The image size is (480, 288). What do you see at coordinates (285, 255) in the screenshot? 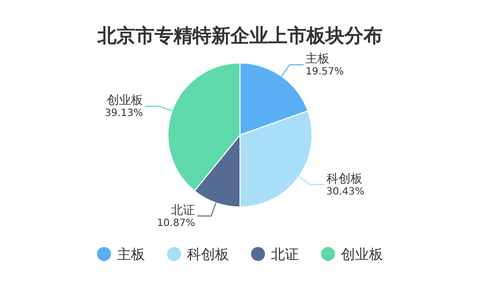
I see `legend-label: 北证` at bounding box center [285, 255].